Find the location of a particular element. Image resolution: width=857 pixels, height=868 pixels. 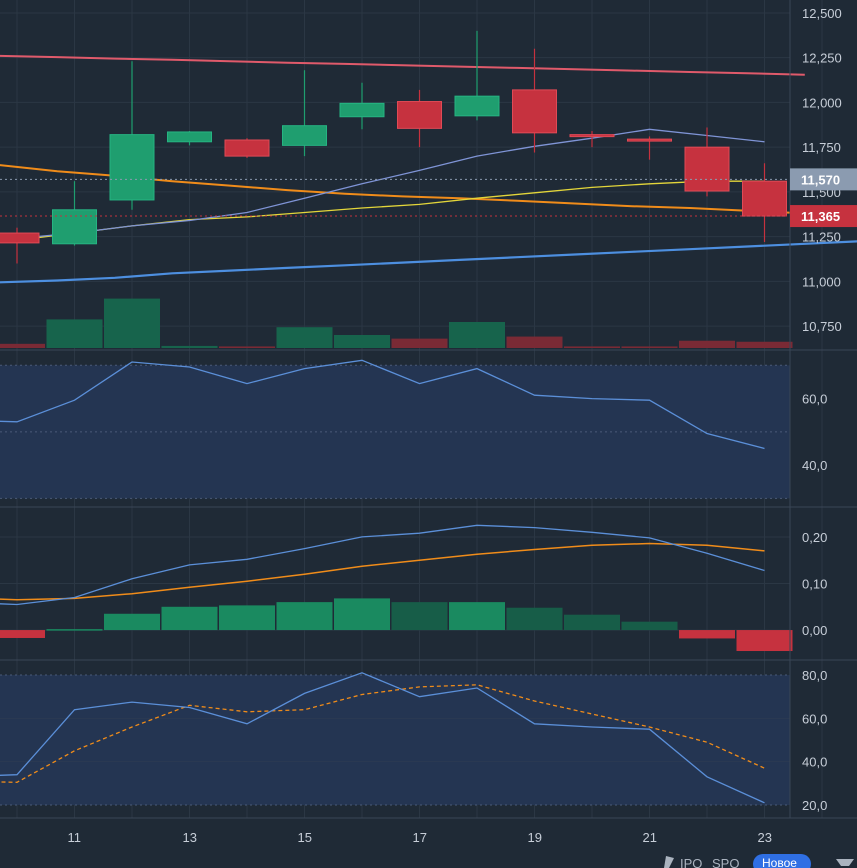

macd-tick-label: 0,10 is located at coordinates (814, 584).